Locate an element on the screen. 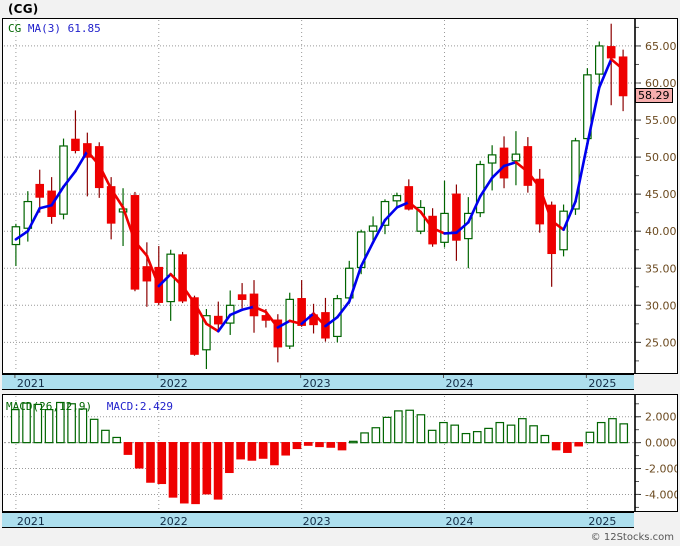  macd-date-axis: 2021 2022 2023 2024 2025 is located at coordinates (316, 521).